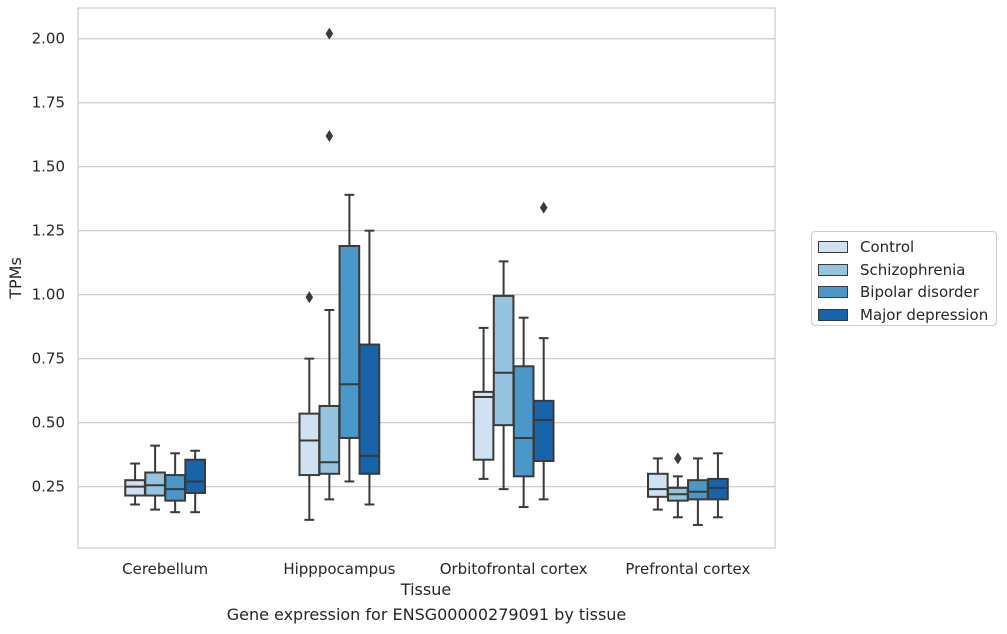 This screenshot has width=1007, height=634. I want to click on box-orbitofrontal-cortex-schizophrenia, so click(503, 375).